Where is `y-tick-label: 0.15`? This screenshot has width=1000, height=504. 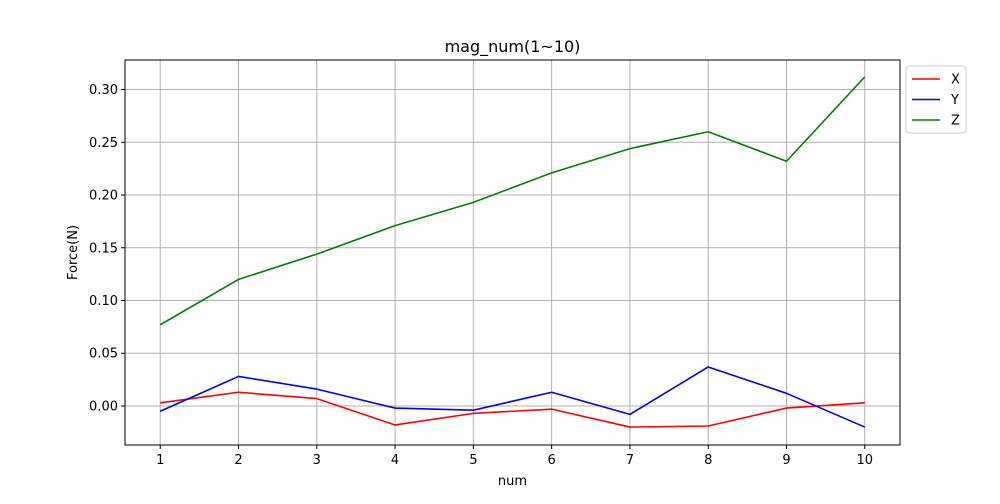 y-tick-label: 0.15 is located at coordinates (103, 248).